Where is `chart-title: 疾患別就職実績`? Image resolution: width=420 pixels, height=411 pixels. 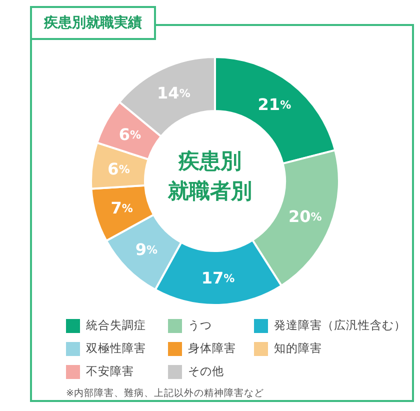 chart-title: 疾患別就職実績 is located at coordinates (93, 23).